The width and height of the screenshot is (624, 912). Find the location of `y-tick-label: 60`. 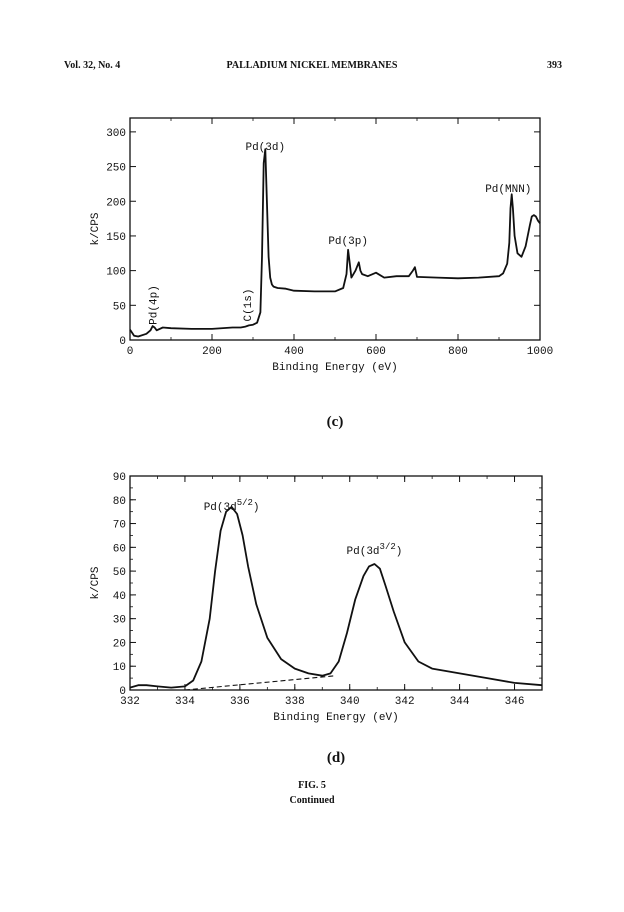

y-tick-label: 60 is located at coordinates (119, 549).